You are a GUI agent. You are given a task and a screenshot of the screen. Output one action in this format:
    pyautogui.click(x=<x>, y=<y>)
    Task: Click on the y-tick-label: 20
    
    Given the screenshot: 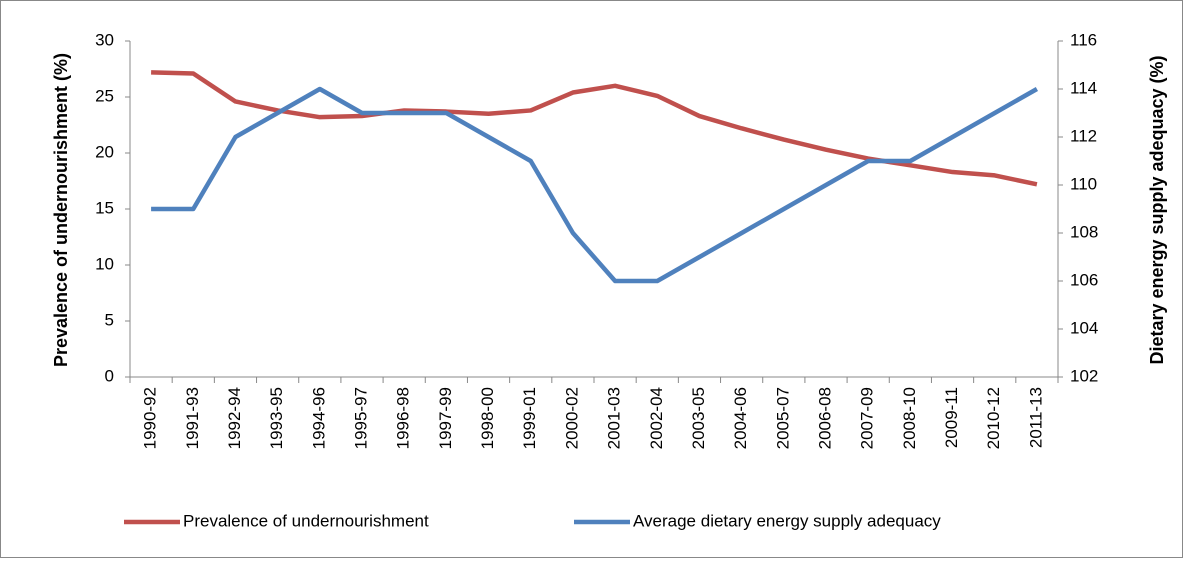 What is the action you would take?
    pyautogui.click(x=104, y=151)
    